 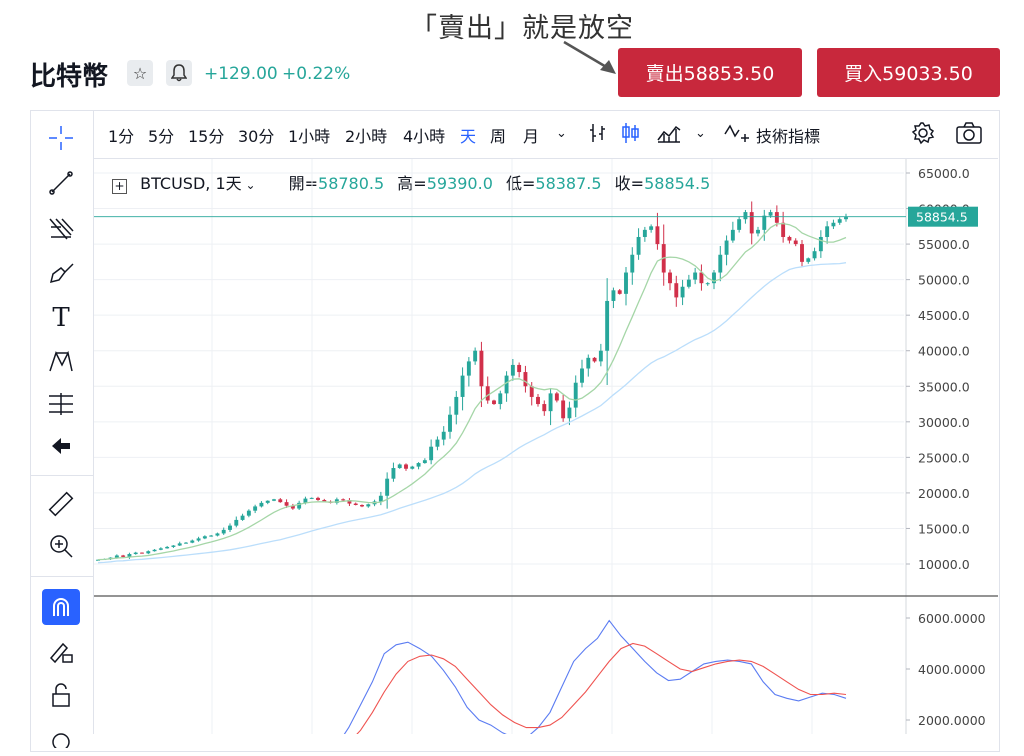 What do you see at coordinates (61, 362) in the screenshot?
I see `pattern-icon` at bounding box center [61, 362].